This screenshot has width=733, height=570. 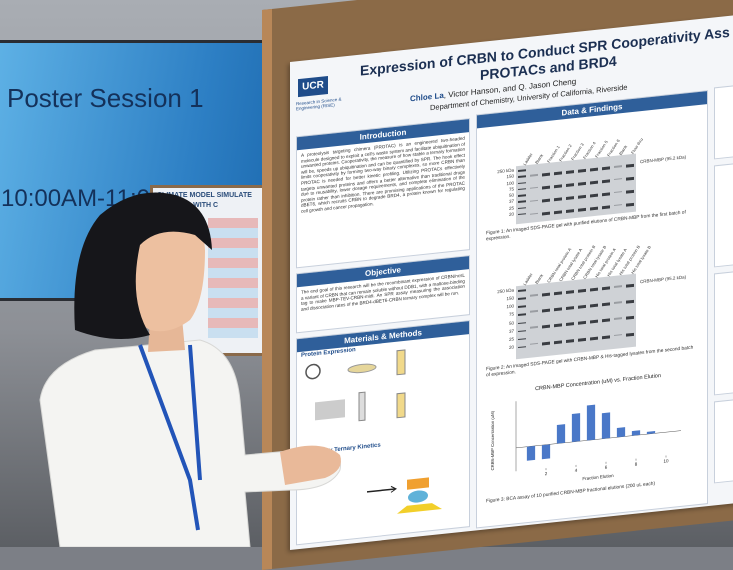 What do you see at coordinates (233, 278) in the screenshot?
I see `background-poster-figures` at bounding box center [233, 278].